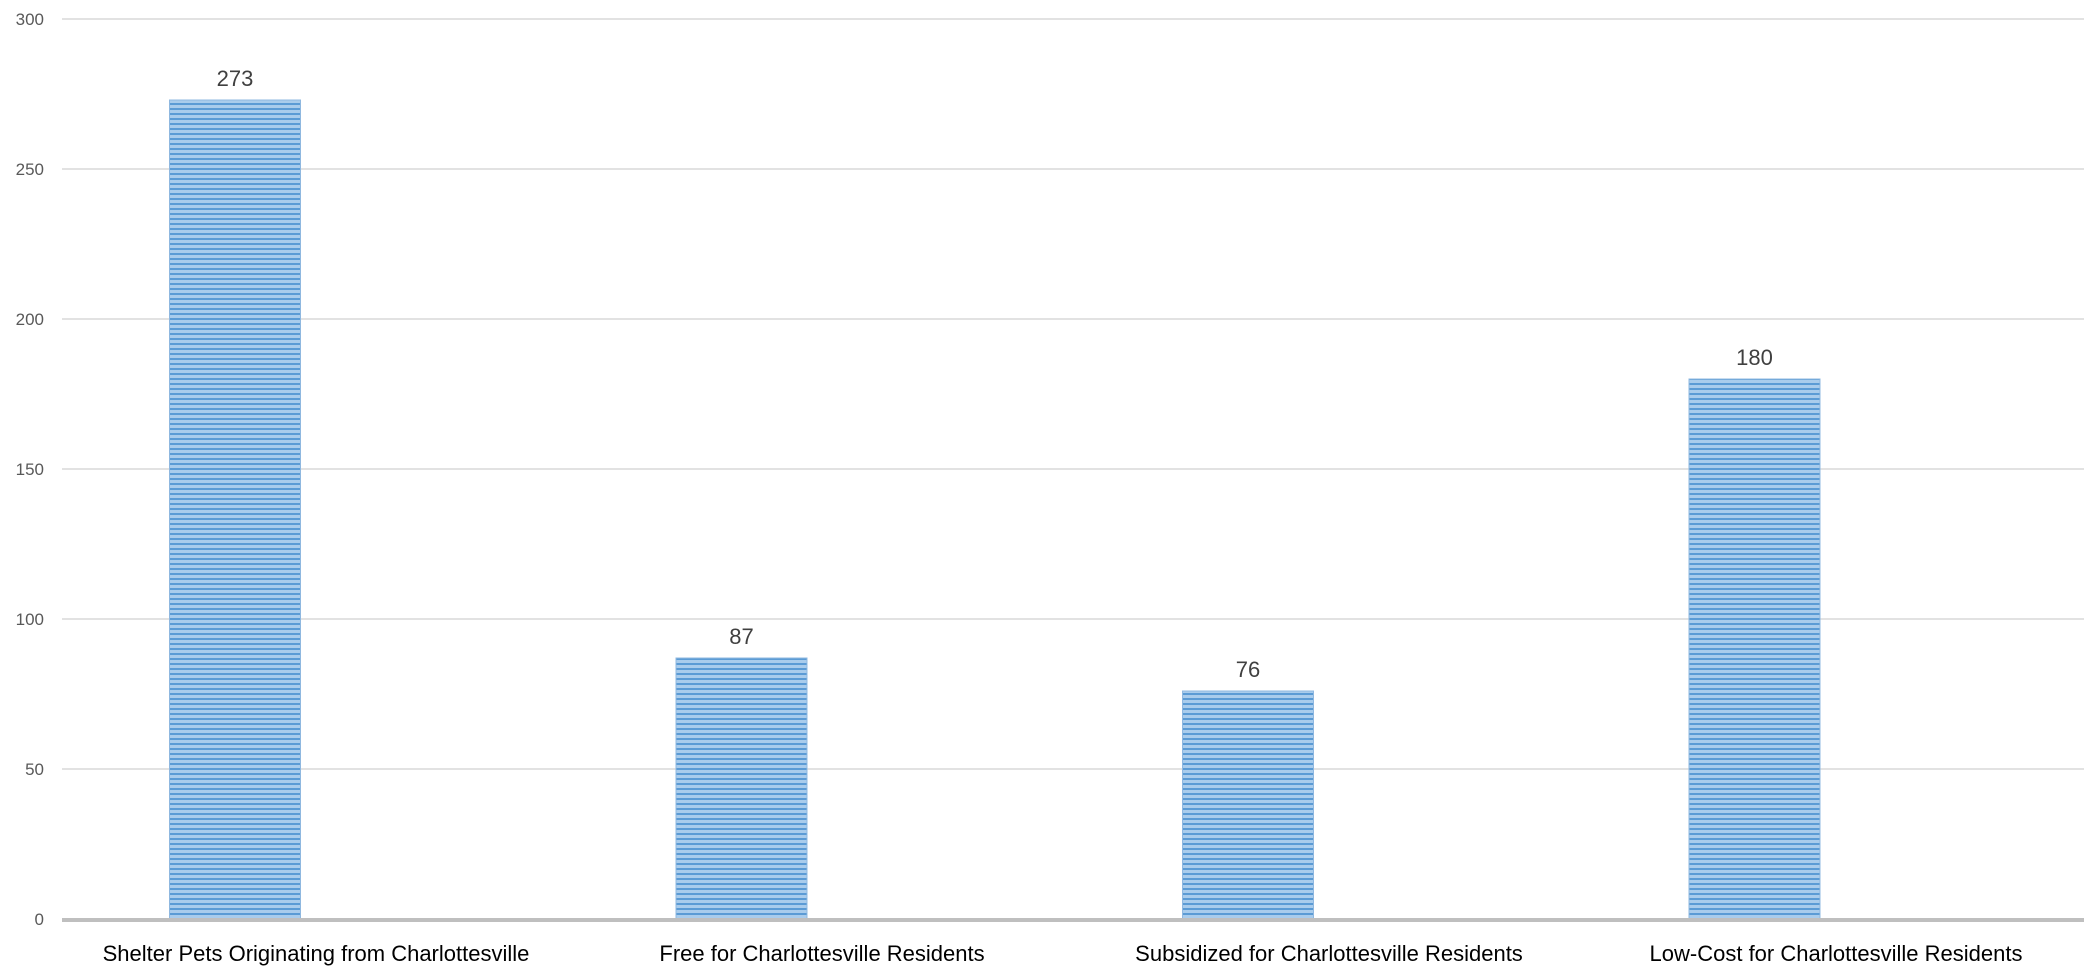 This screenshot has height=969, width=2084. Describe the element at coordinates (30, 169) in the screenshot. I see `y-tick-label: 250` at that location.